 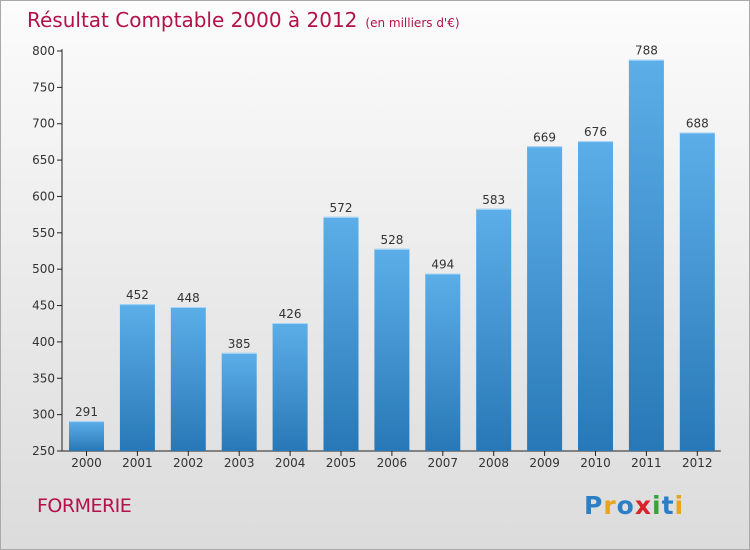 I want to click on x-tick-label-2010: 2010, so click(x=595, y=463).